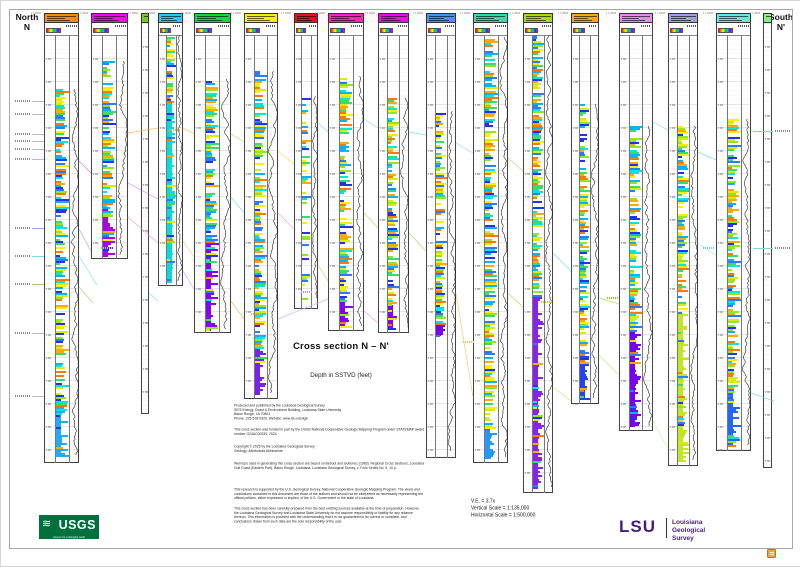 The height and width of the screenshot is (567, 800). I want to click on usgs-tagline: science for a changing world, so click(69, 537).